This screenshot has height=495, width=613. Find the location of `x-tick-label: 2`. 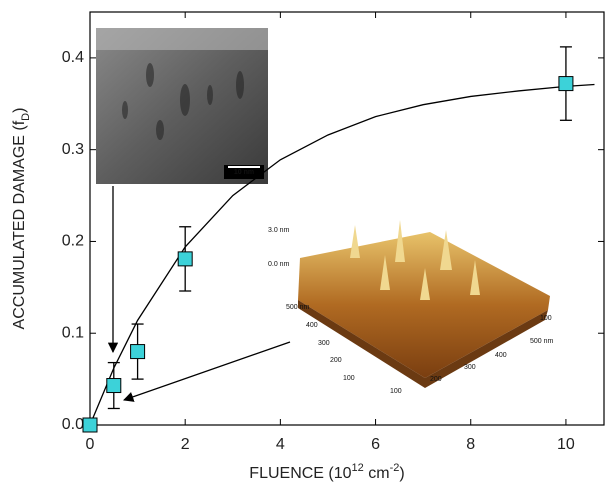

x-tick-label: 2 is located at coordinates (185, 444).